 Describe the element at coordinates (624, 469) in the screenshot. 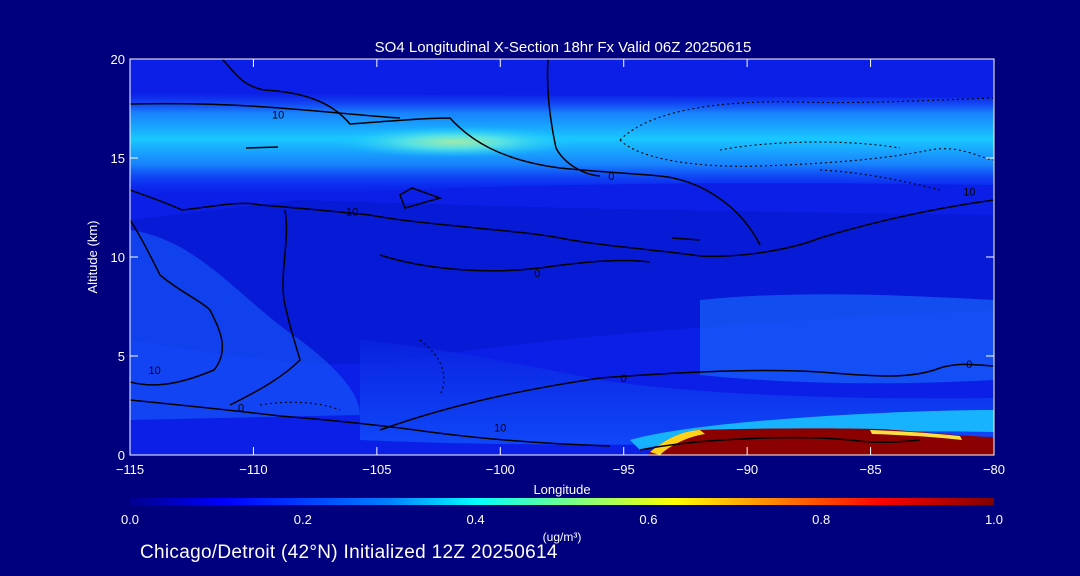

I see `x-tick-label: −95` at that location.